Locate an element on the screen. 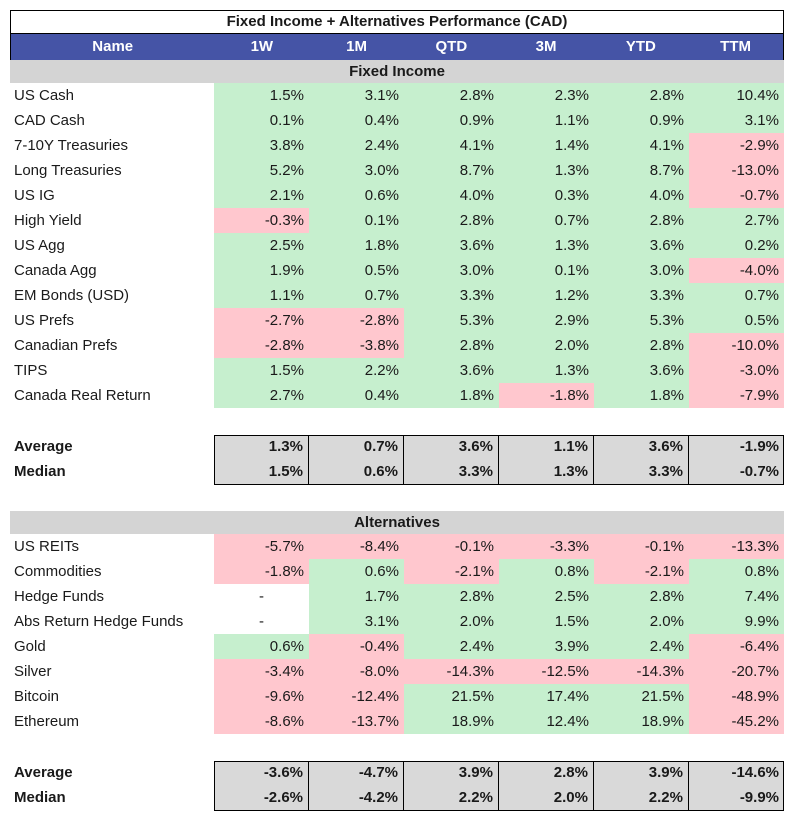  row-name: US IG is located at coordinates (34, 195).